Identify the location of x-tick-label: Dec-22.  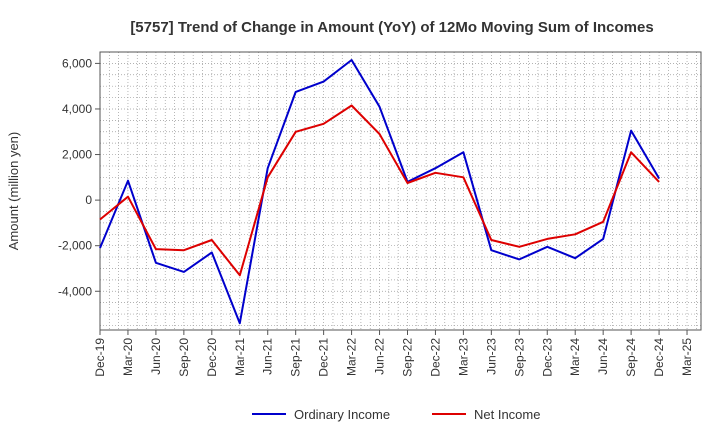
(435, 357).